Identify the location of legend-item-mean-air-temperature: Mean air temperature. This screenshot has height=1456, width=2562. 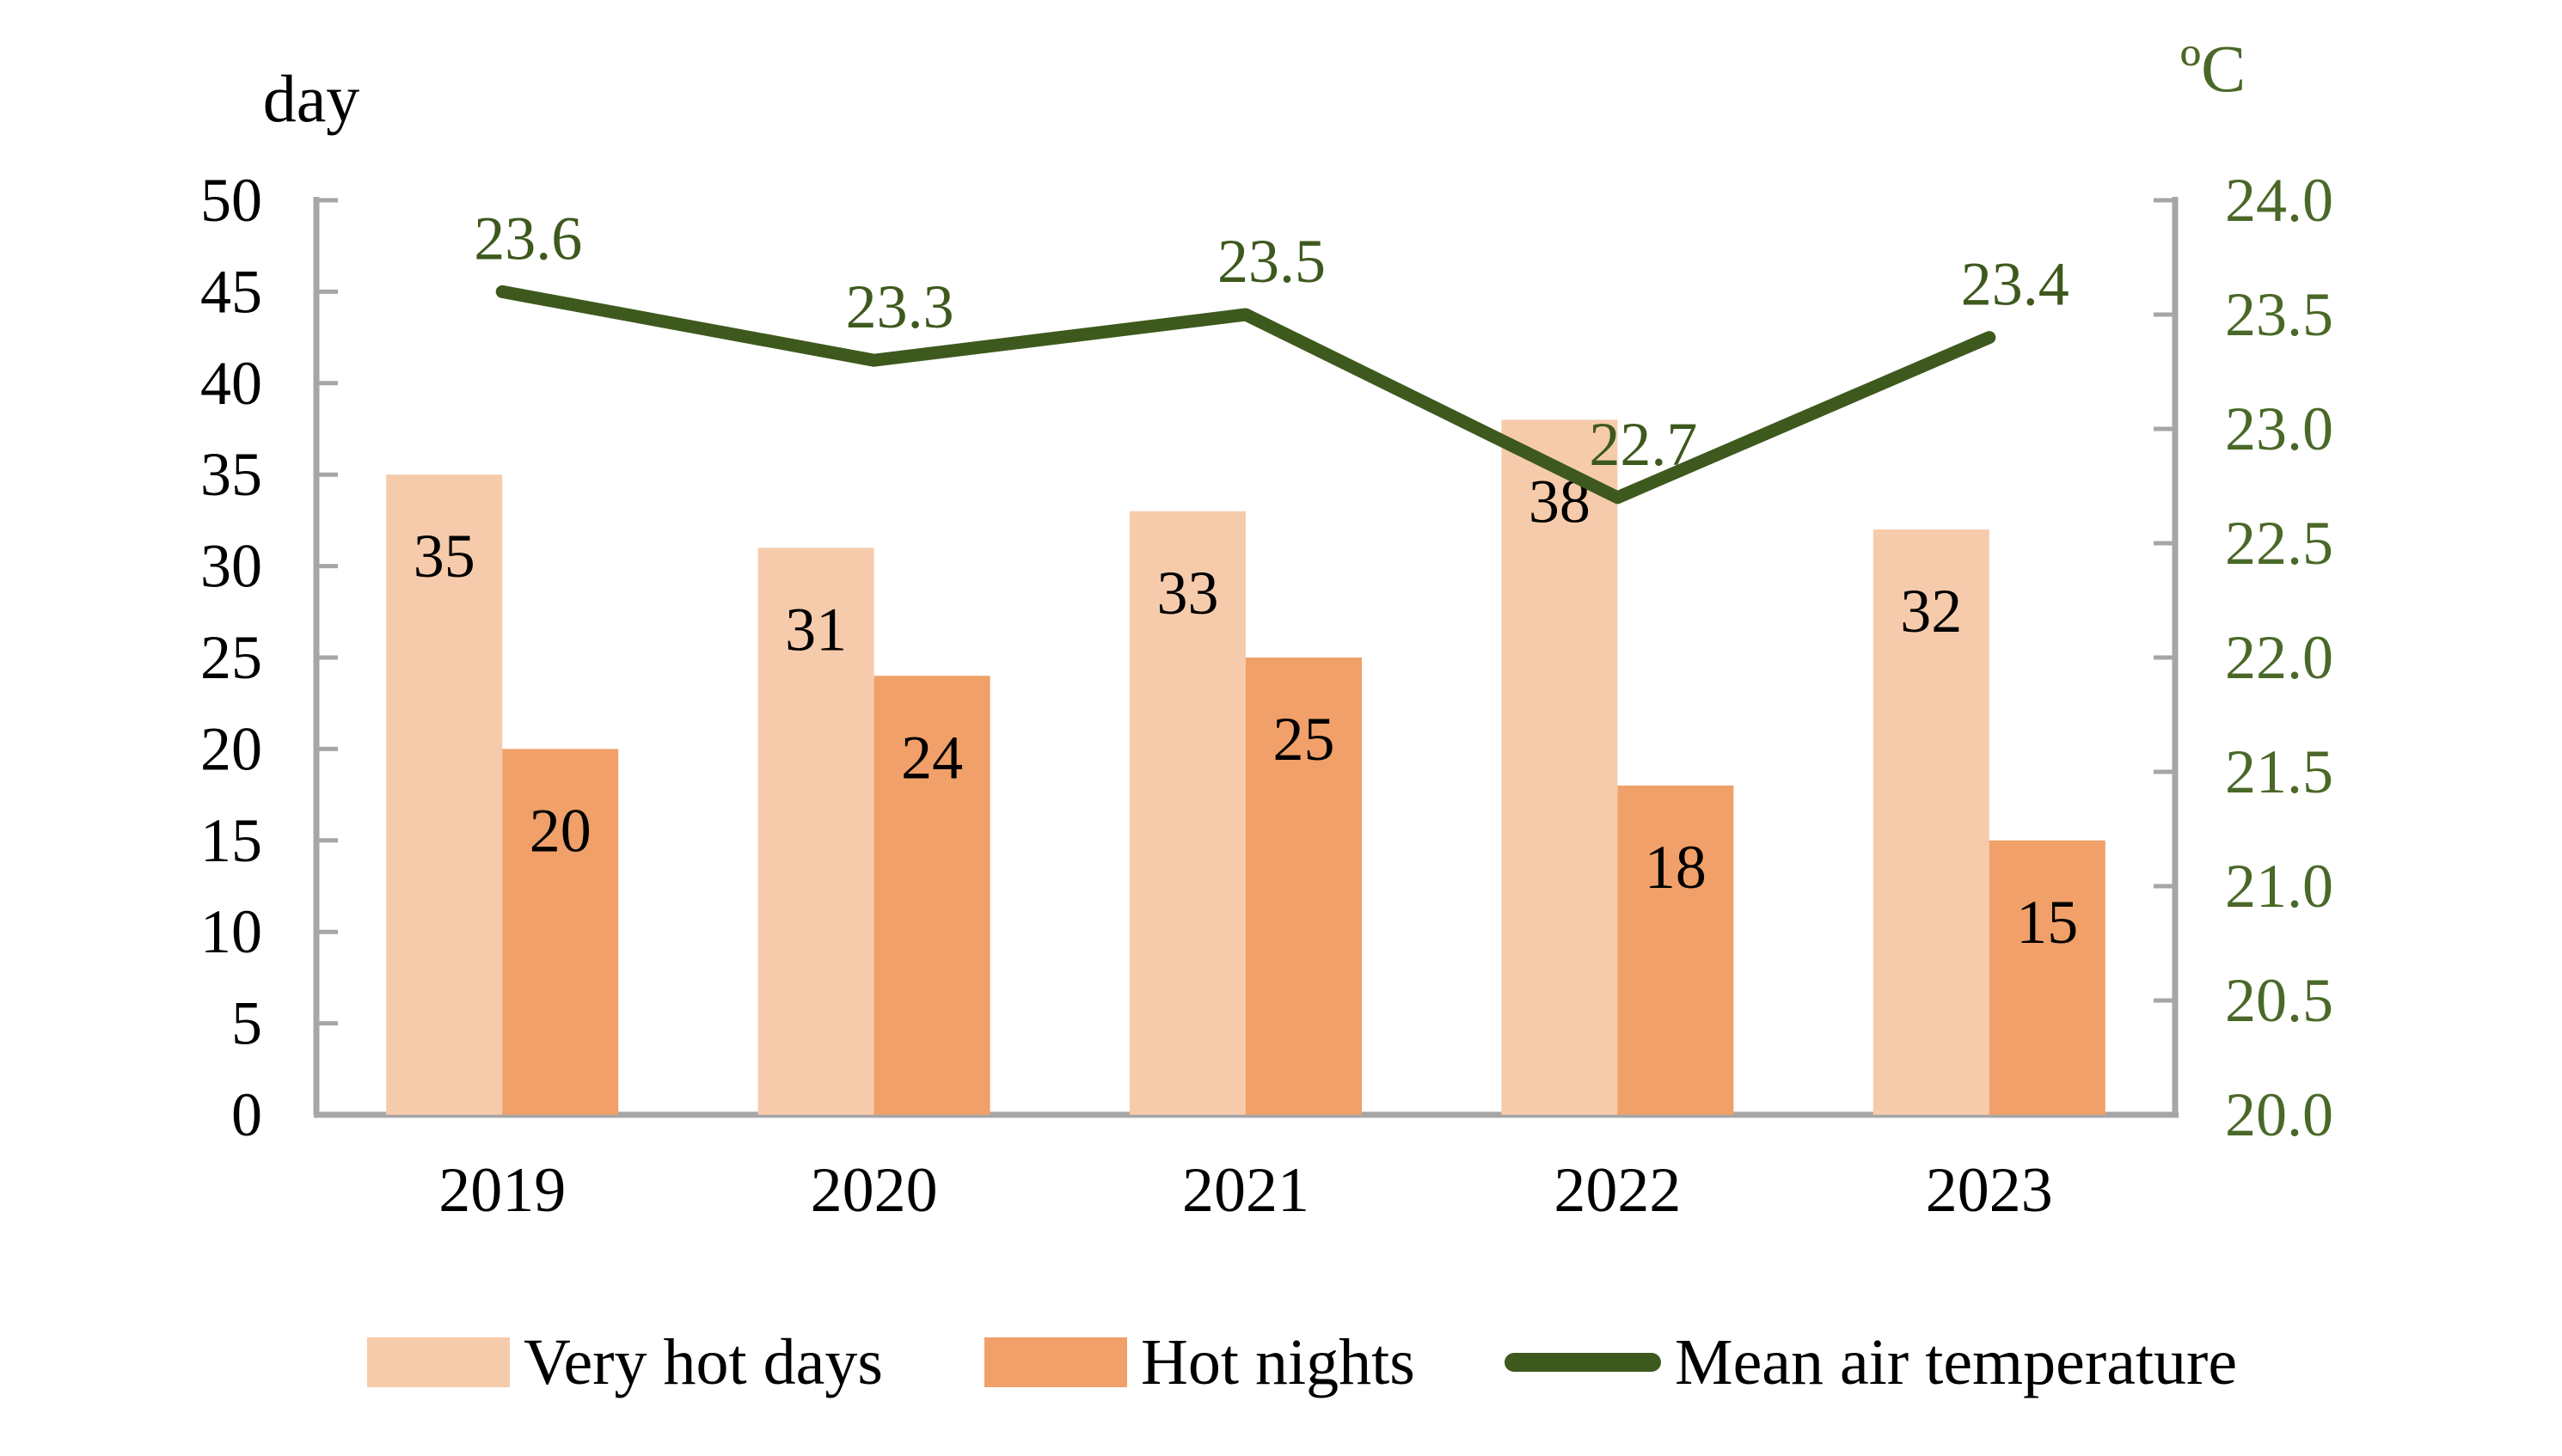
(1871, 1362).